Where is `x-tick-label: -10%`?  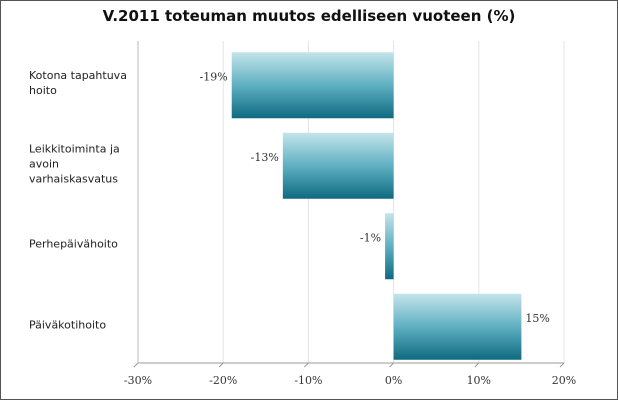 x-tick-label: -10% is located at coordinates (308, 380).